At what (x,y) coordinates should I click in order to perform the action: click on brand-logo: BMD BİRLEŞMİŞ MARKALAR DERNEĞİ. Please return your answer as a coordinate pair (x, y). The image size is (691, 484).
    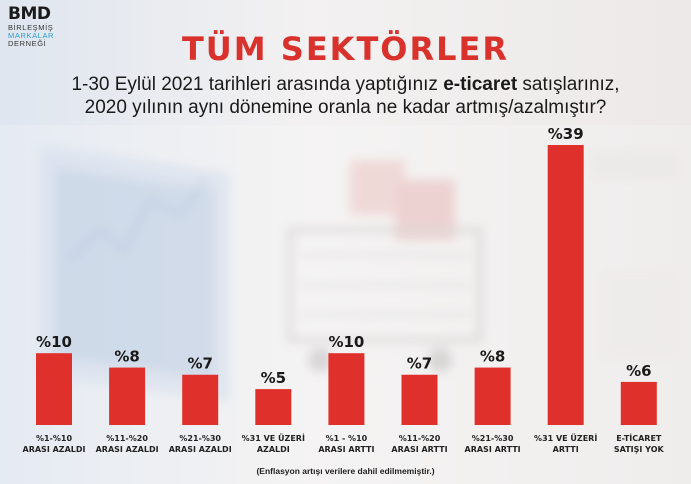
    Looking at the image, I should click on (31, 27).